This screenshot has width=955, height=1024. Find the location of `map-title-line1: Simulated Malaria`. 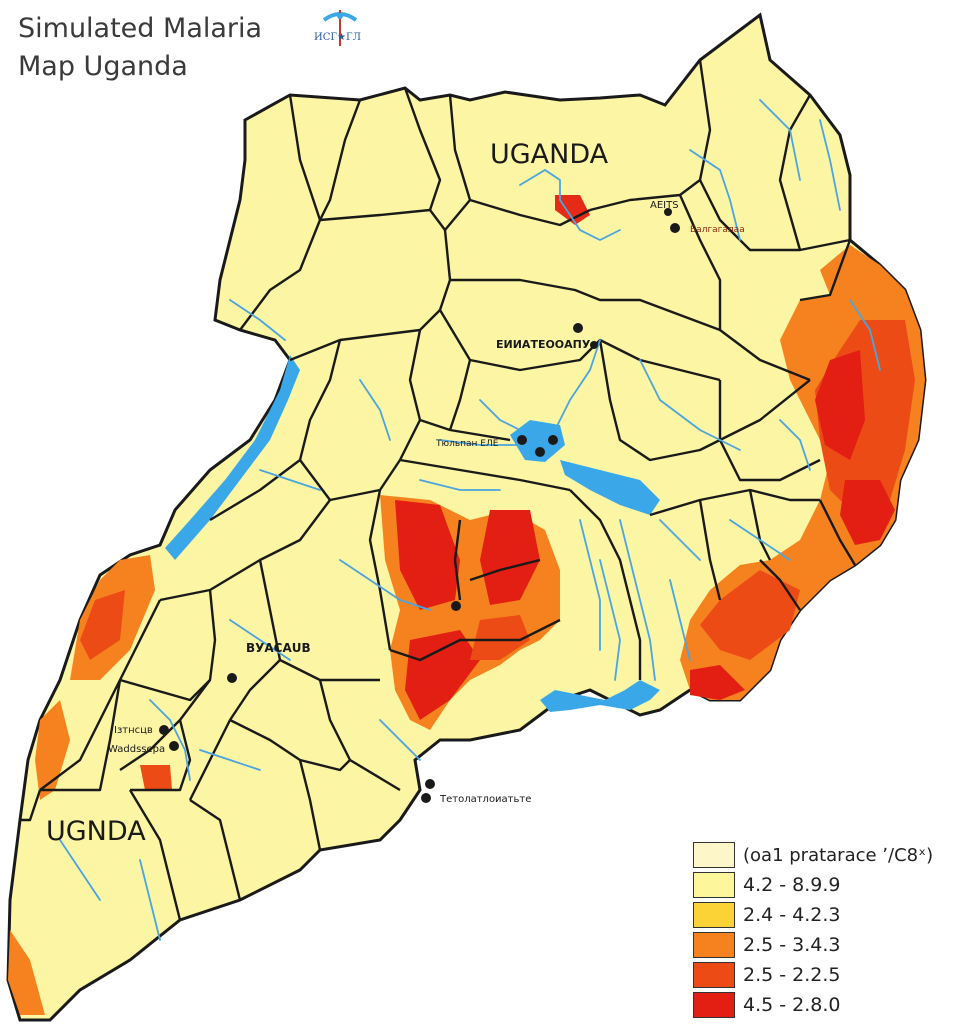

map-title-line1: Simulated Malaria is located at coordinates (140, 28).